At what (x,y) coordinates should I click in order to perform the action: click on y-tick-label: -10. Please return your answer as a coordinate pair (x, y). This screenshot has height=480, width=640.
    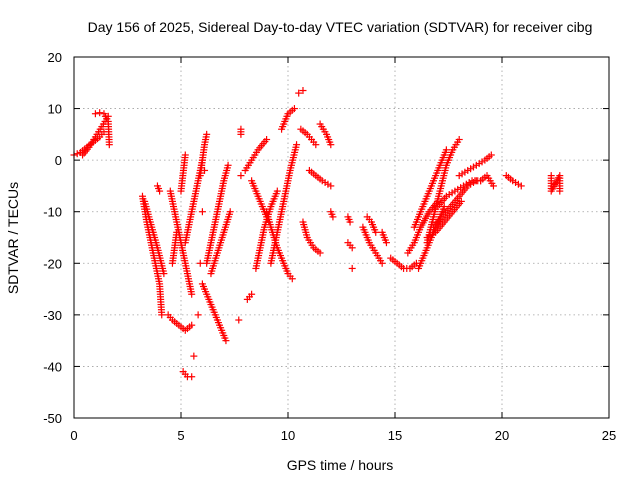
    Looking at the image, I should click on (52, 212).